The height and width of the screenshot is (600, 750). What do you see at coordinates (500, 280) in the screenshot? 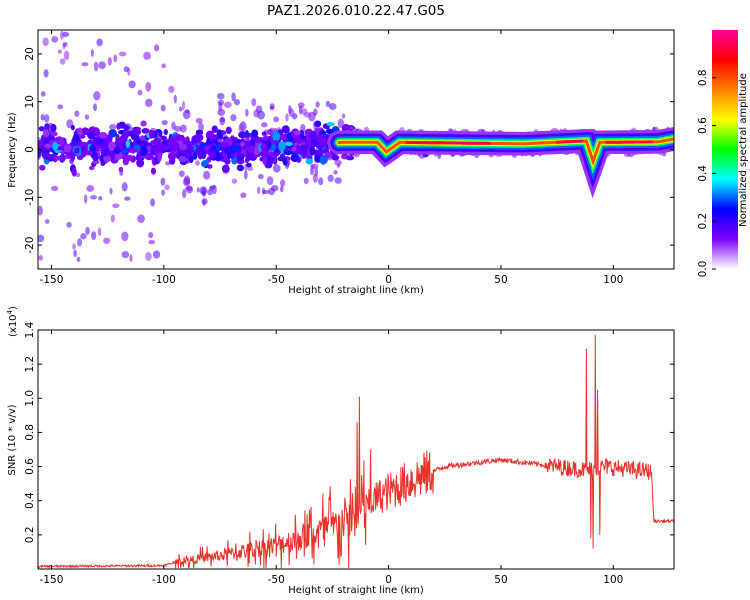
I see `x-tick-label: 50` at bounding box center [500, 280].